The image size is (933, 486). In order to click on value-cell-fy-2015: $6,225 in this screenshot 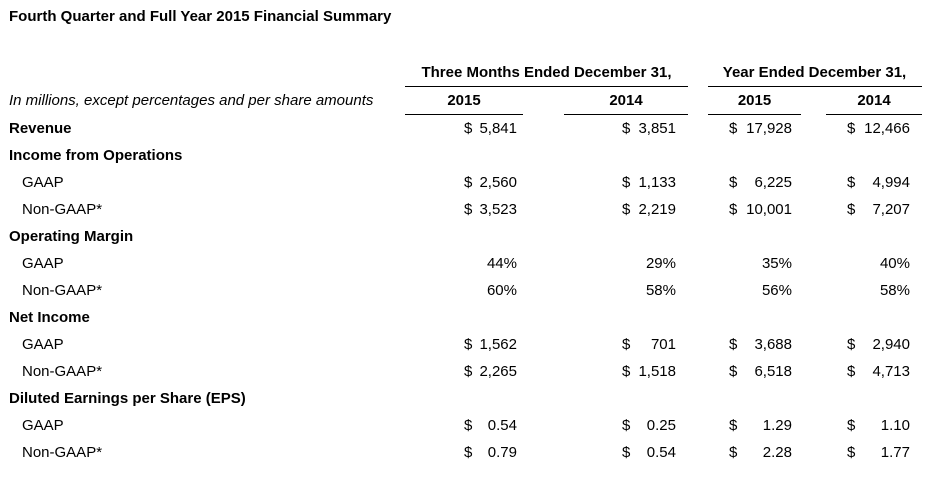, I will do `click(760, 184)`.